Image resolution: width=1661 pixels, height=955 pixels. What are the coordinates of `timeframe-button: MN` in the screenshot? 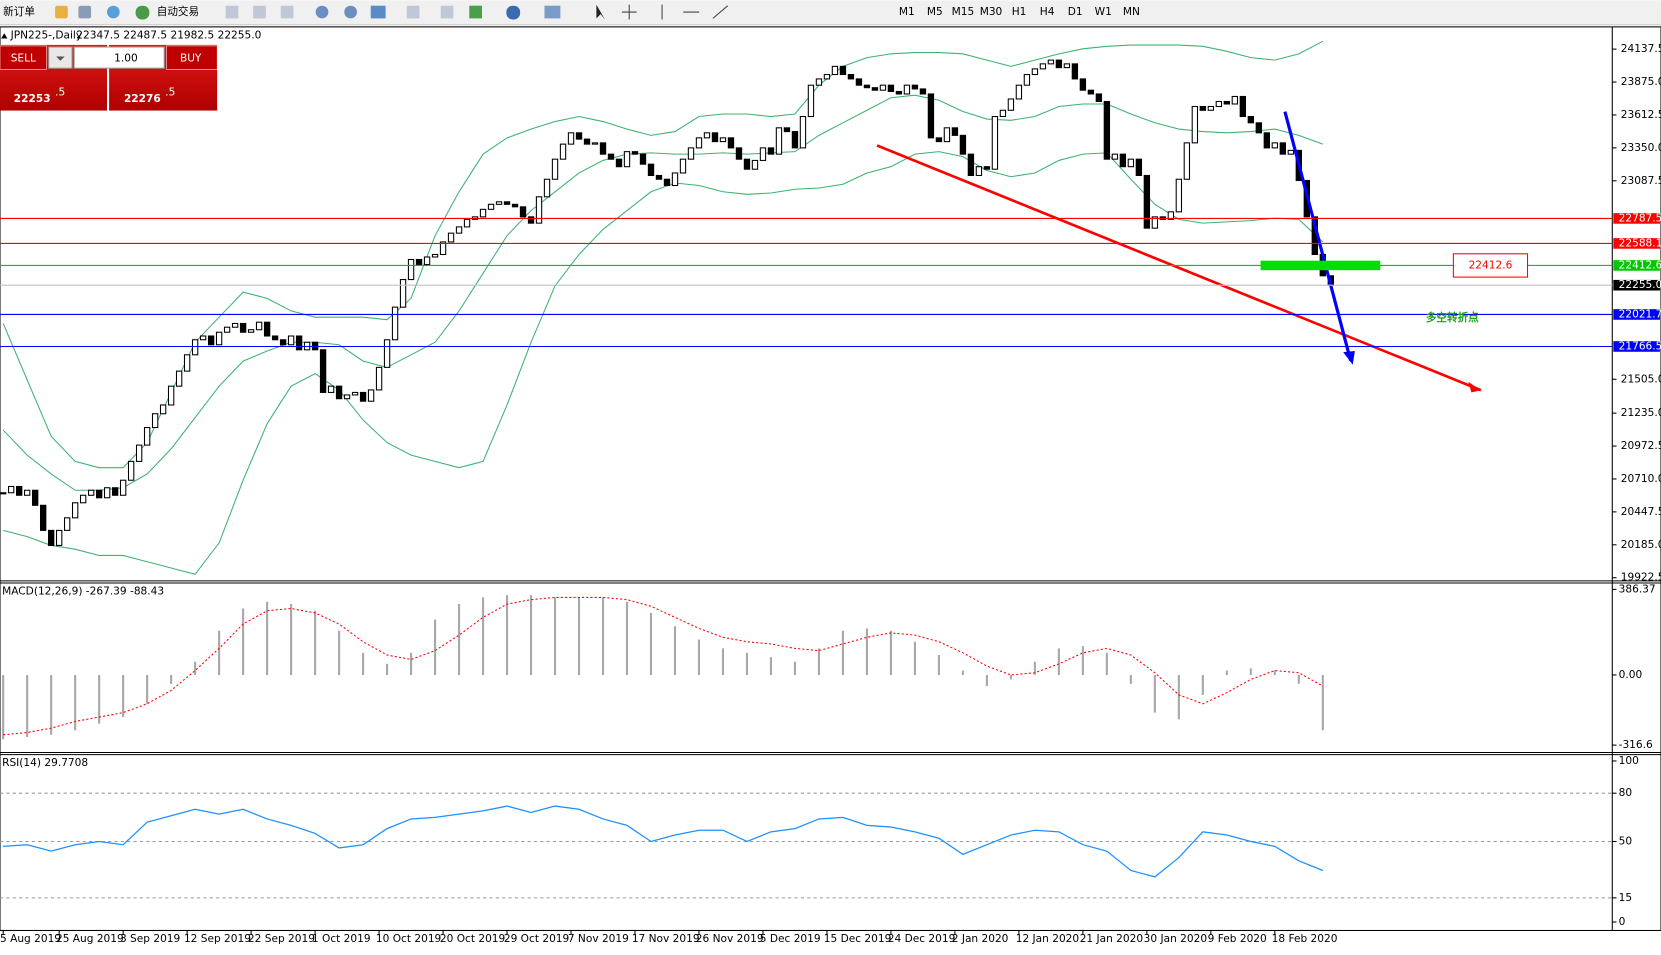 It's located at (1131, 12).